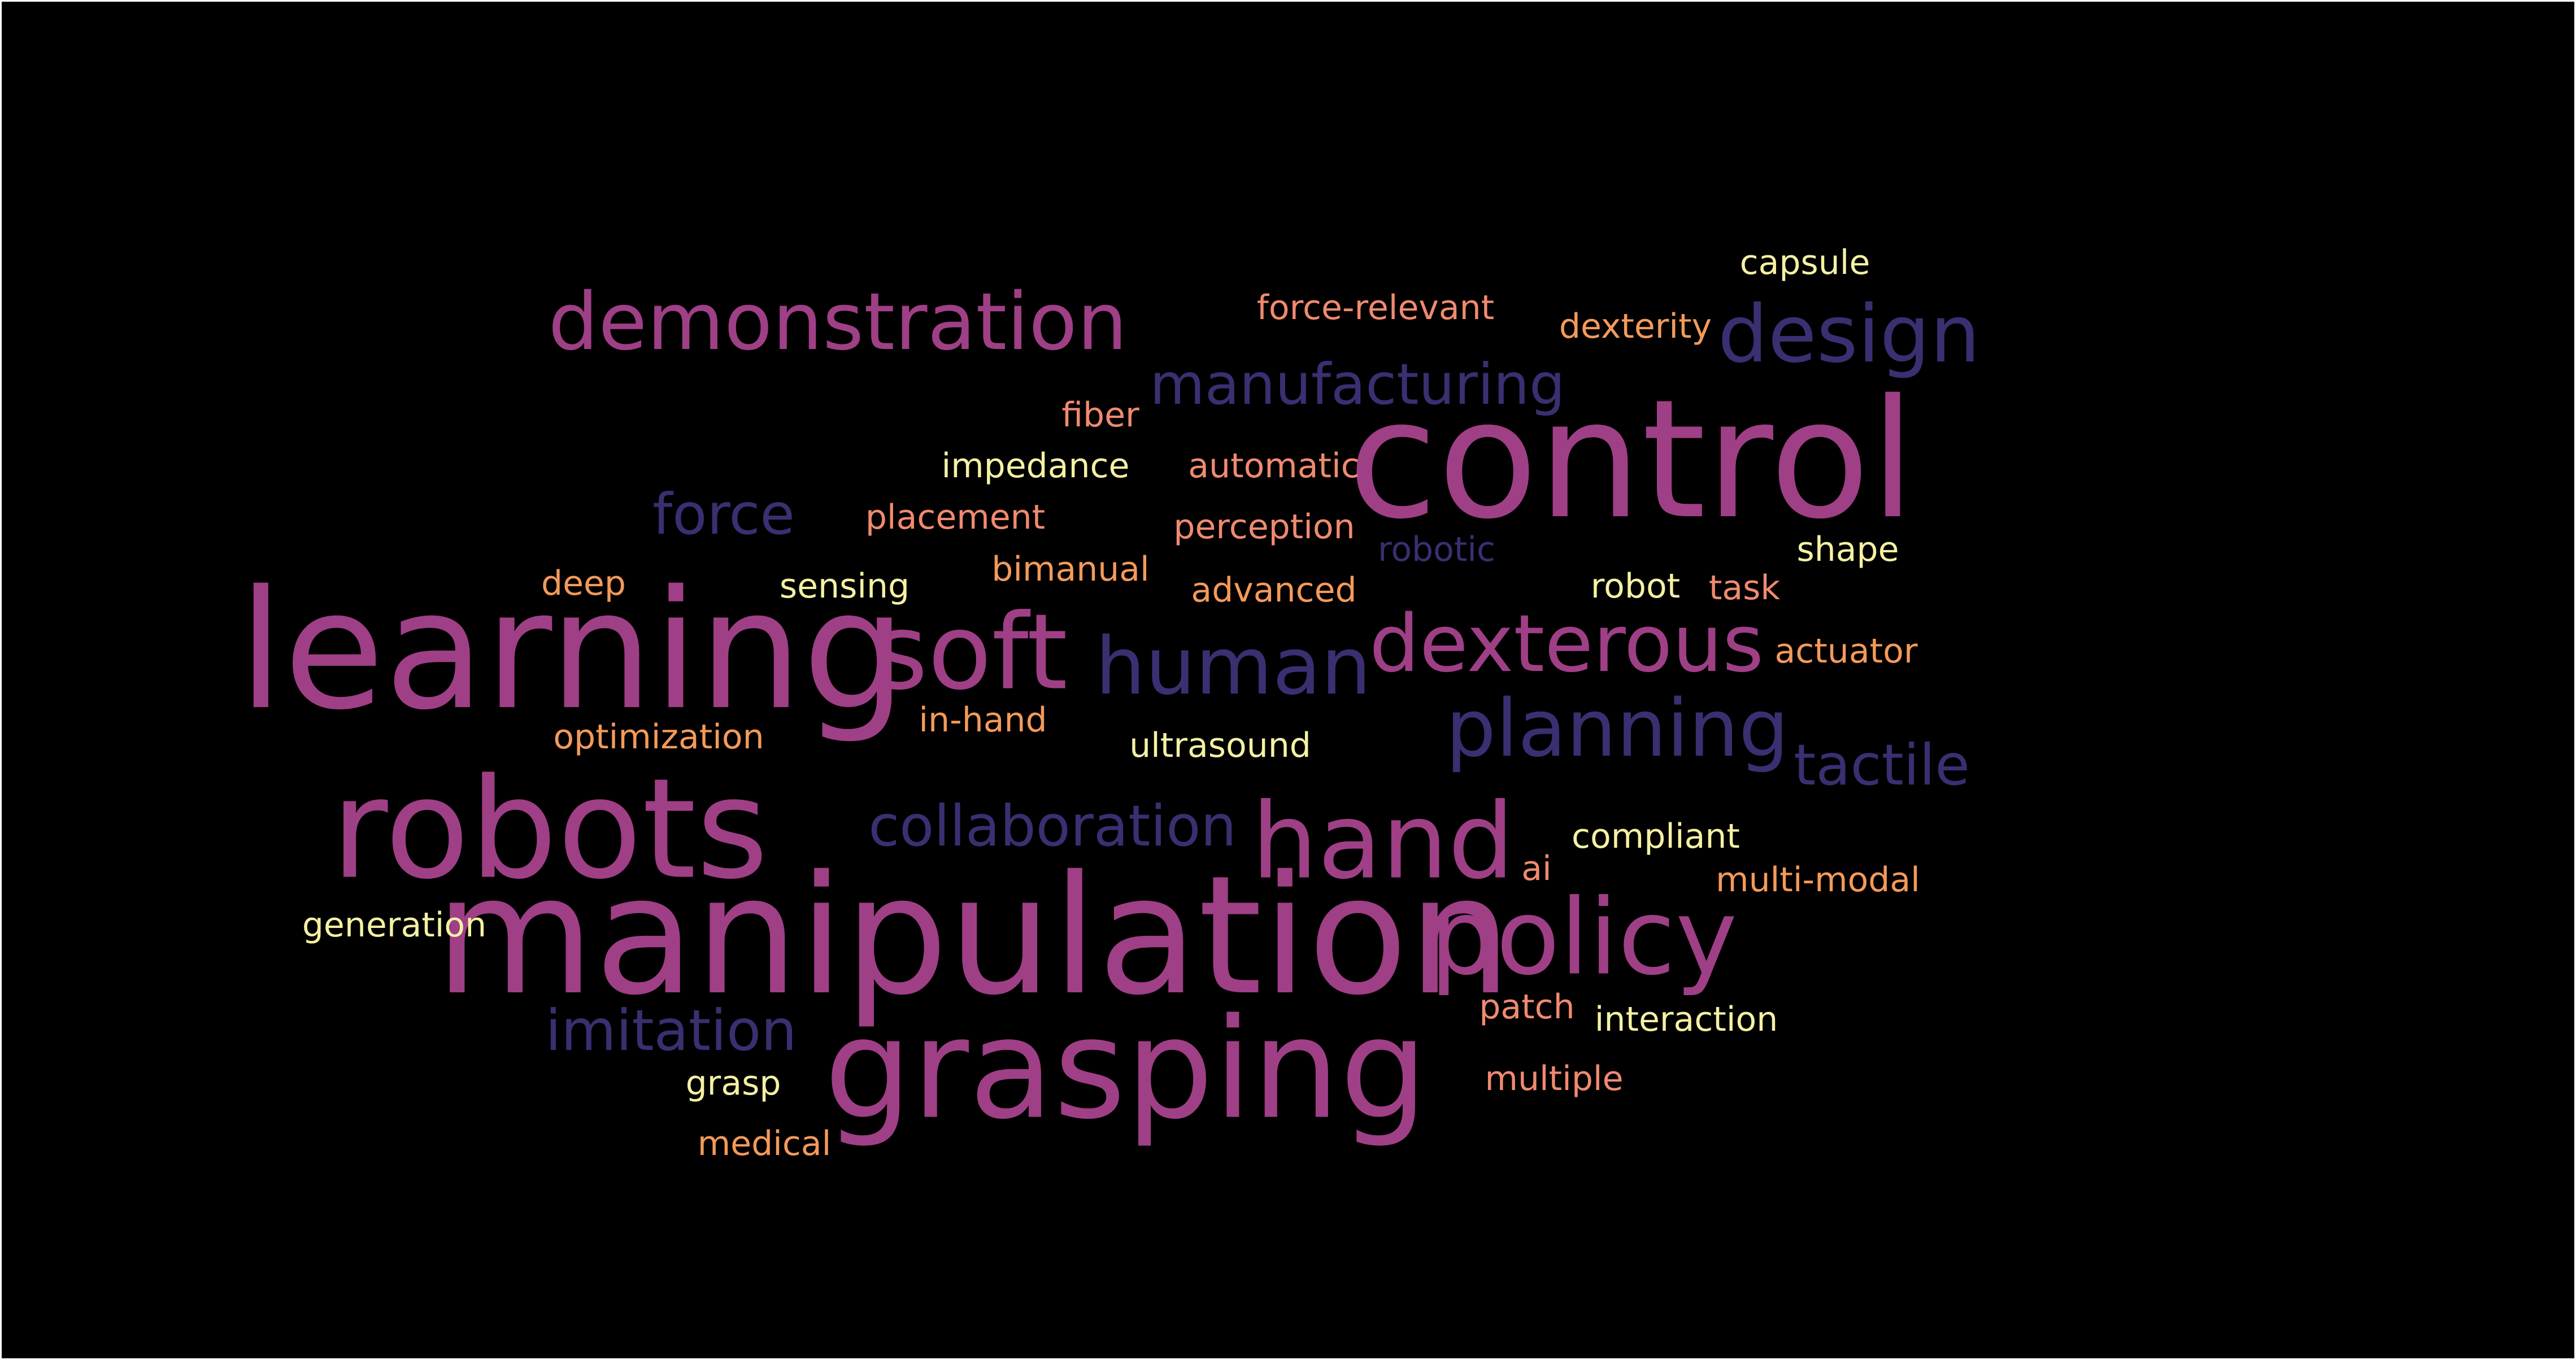 This screenshot has height=1360, width=2576. I want to click on word-shape: shape, so click(1847, 549).